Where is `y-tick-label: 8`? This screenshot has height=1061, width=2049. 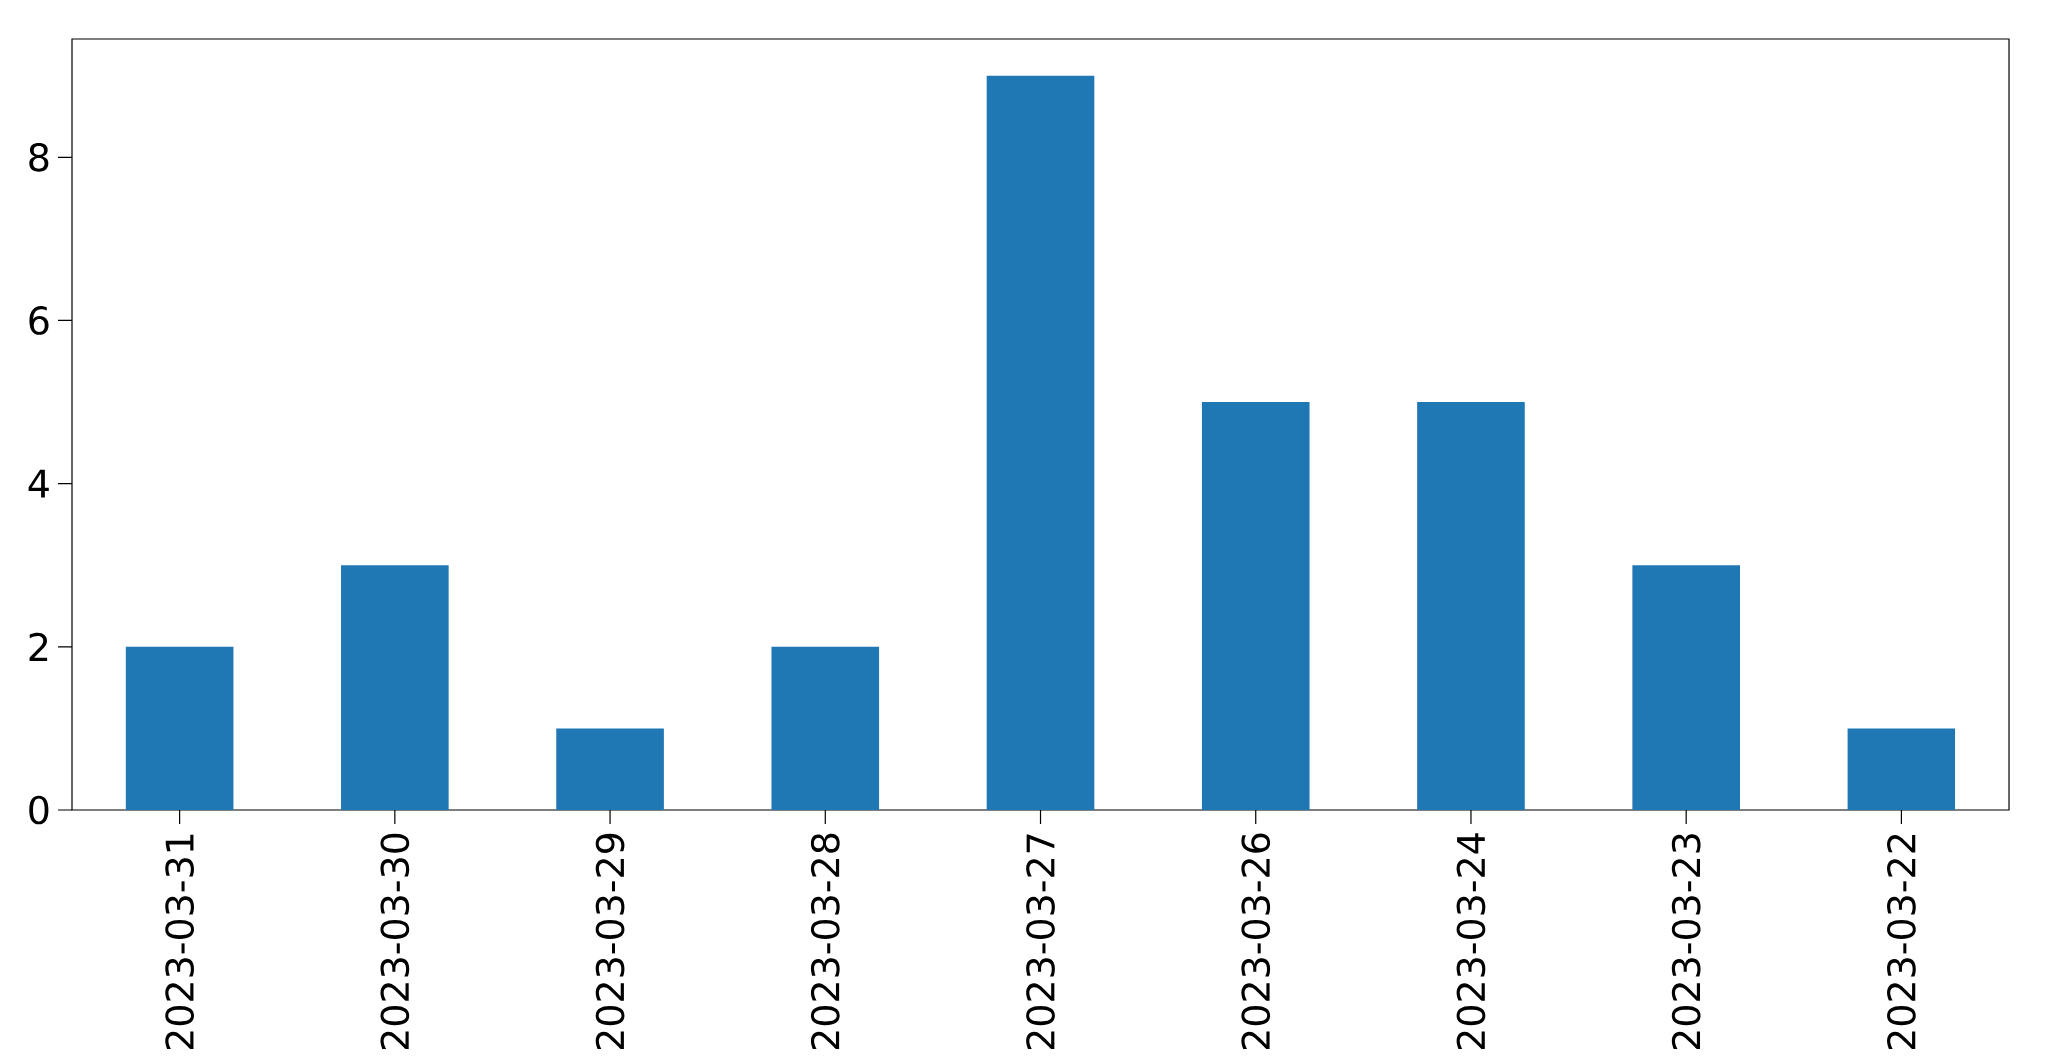 y-tick-label: 8 is located at coordinates (39, 157).